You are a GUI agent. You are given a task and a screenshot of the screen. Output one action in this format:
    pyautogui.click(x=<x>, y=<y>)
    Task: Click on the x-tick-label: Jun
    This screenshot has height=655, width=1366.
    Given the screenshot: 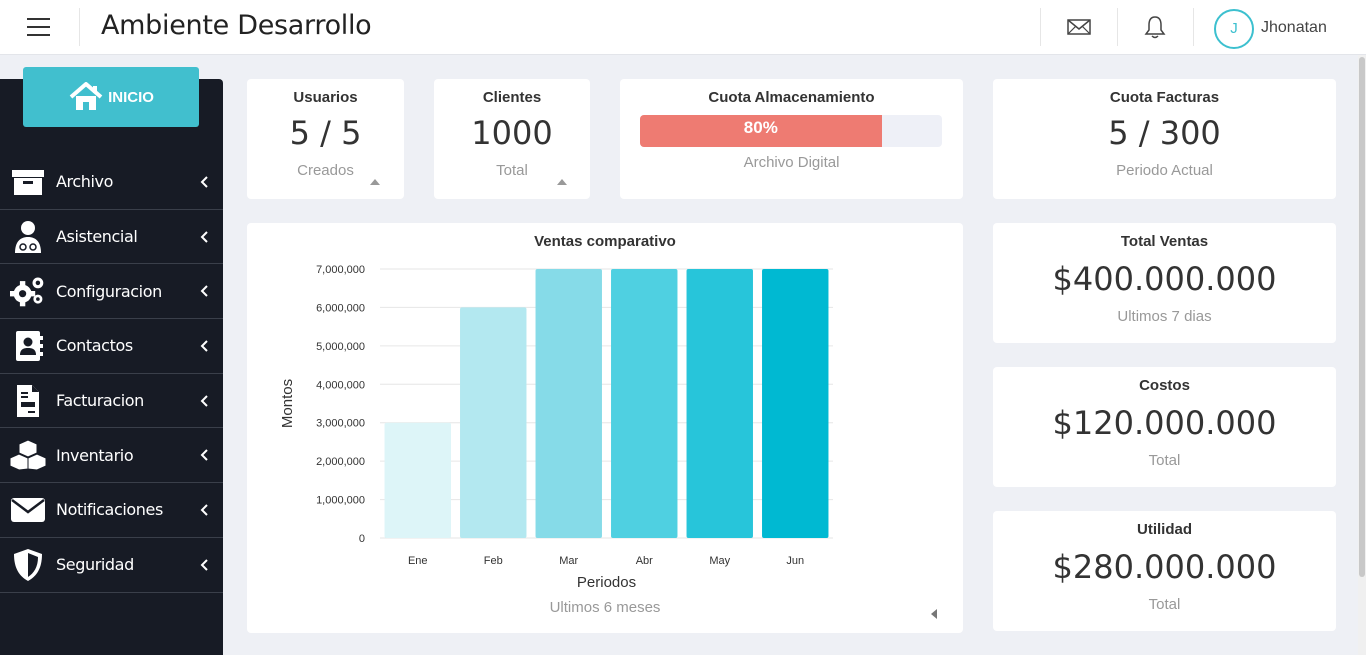 What is the action you would take?
    pyautogui.click(x=795, y=561)
    